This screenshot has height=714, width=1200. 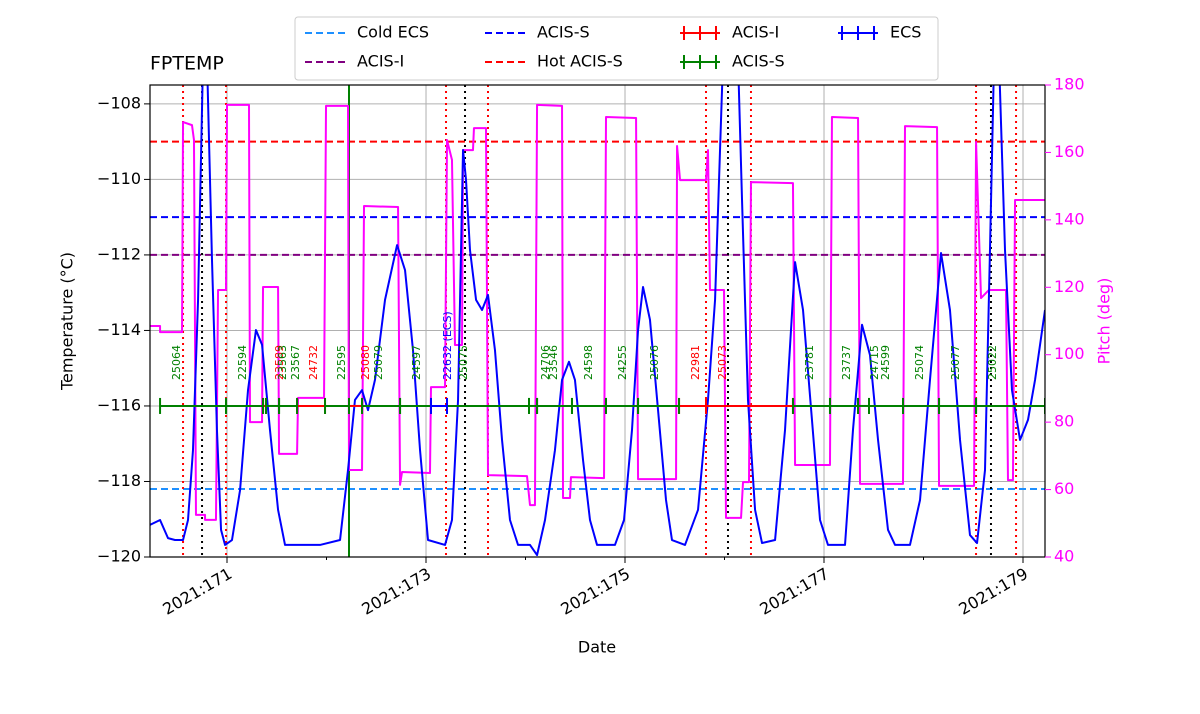 I want to click on observation-label: 24732, so click(x=313, y=362).